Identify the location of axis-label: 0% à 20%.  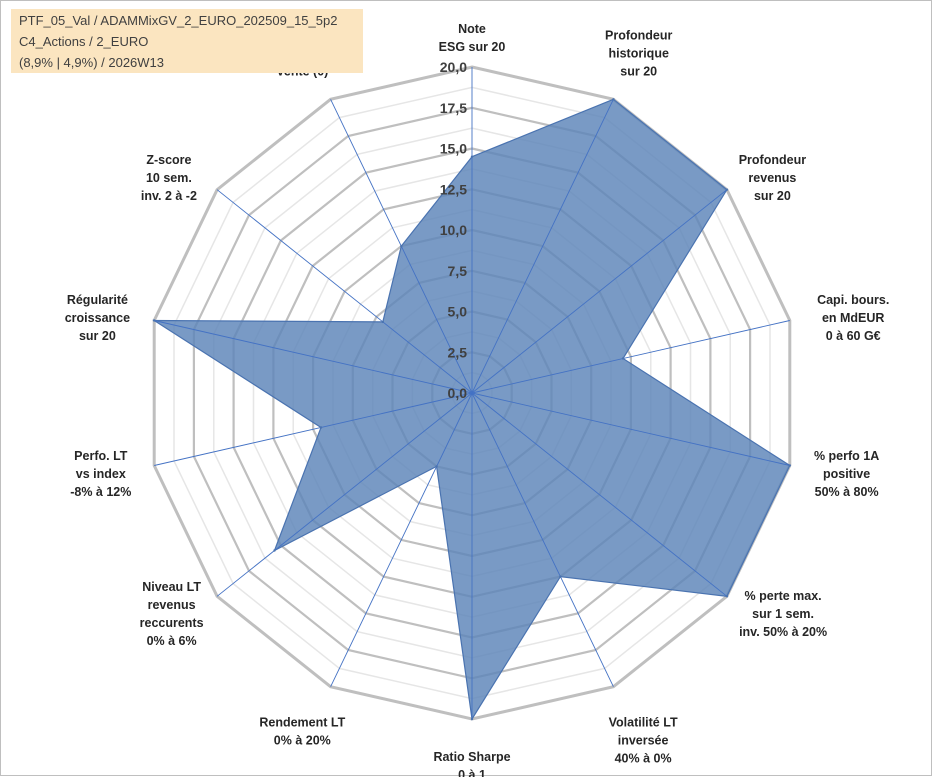
(302, 740).